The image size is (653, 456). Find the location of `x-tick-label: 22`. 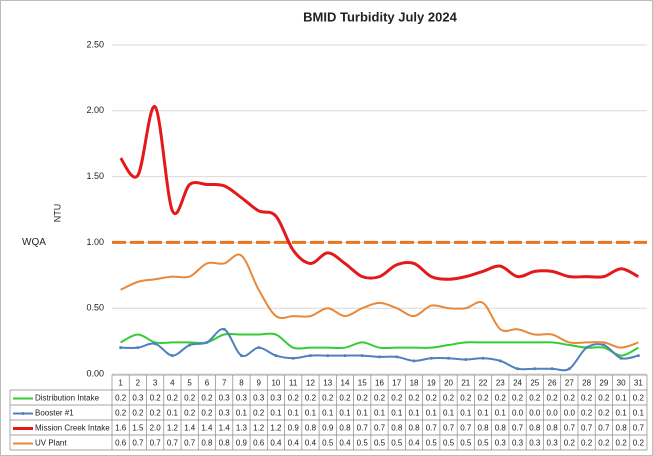

x-tick-label: 22 is located at coordinates (483, 383).